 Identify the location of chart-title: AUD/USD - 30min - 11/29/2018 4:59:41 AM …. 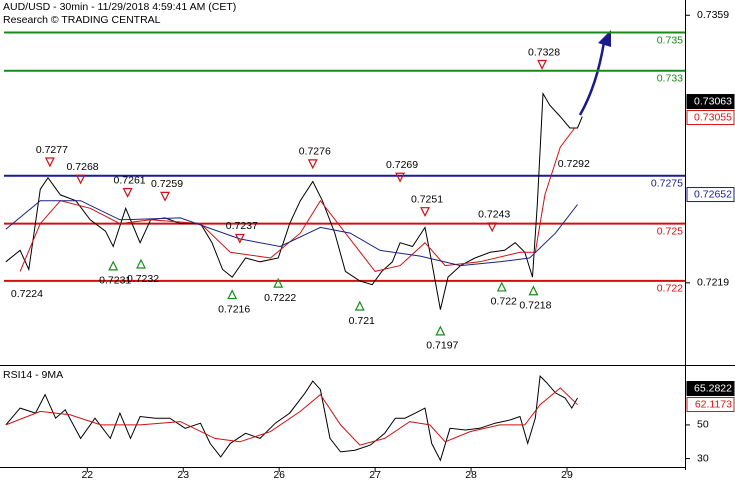
(119, 7).